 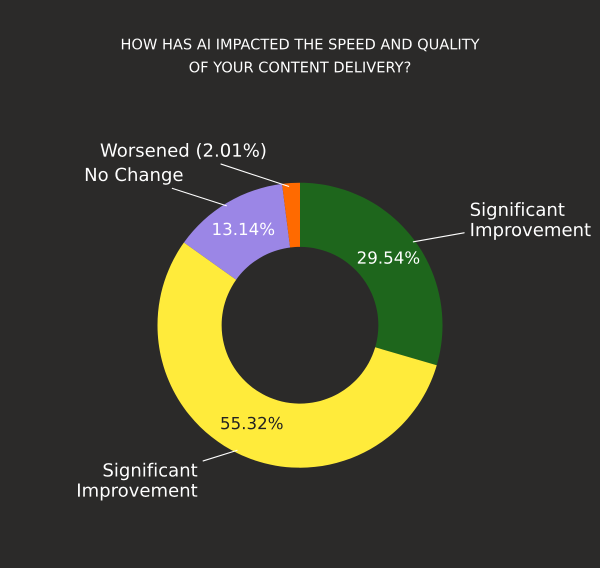 I want to click on chart-title: HOW HAS AI IMPACTED THE SPEED AND QUALITY OF YOUR CONTENT DELIVERY?, so click(x=301, y=55).